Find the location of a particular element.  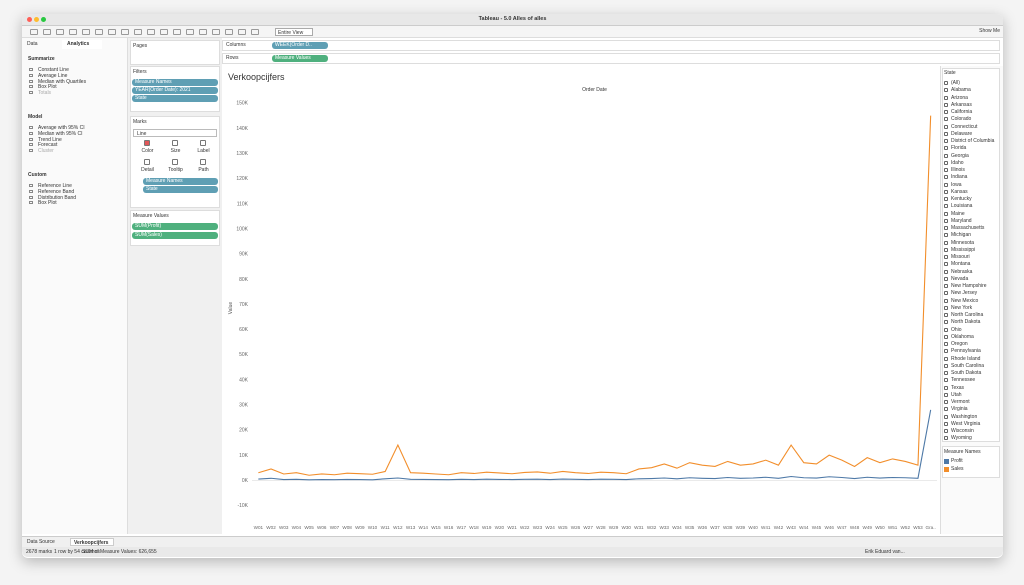

state-item: Texas is located at coordinates (958, 387).